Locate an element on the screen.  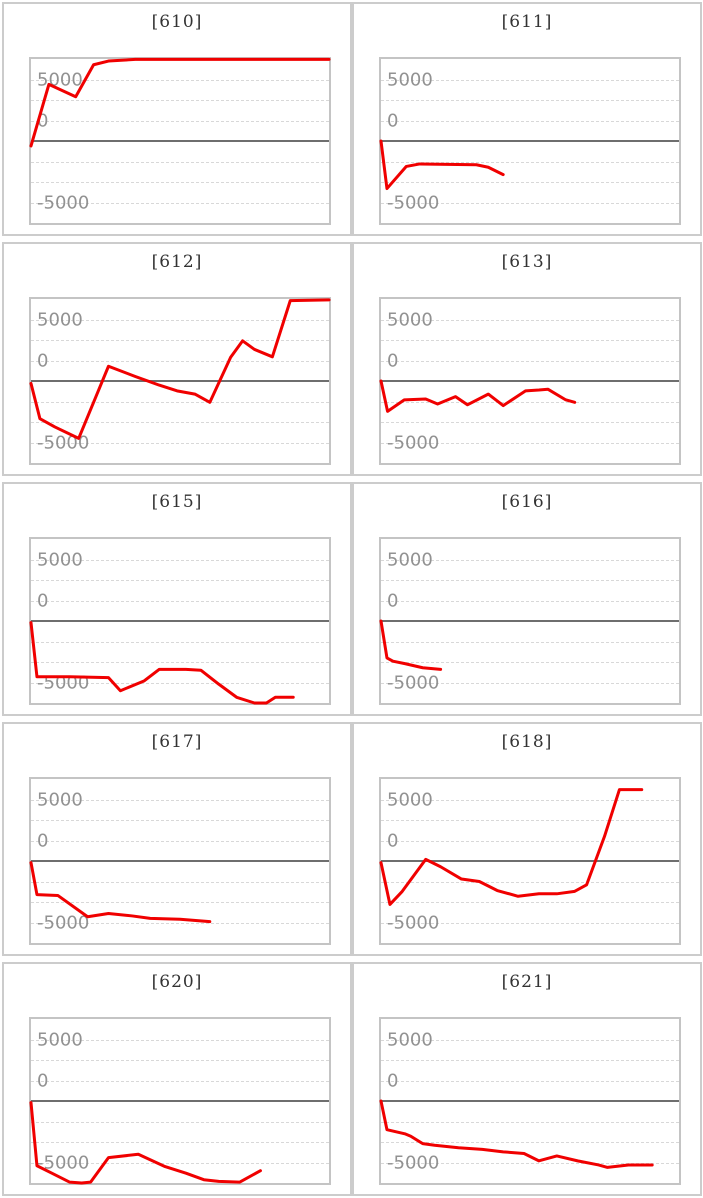
chart-card: [611] 5000 0 -5000 is located at coordinates (527, 119).